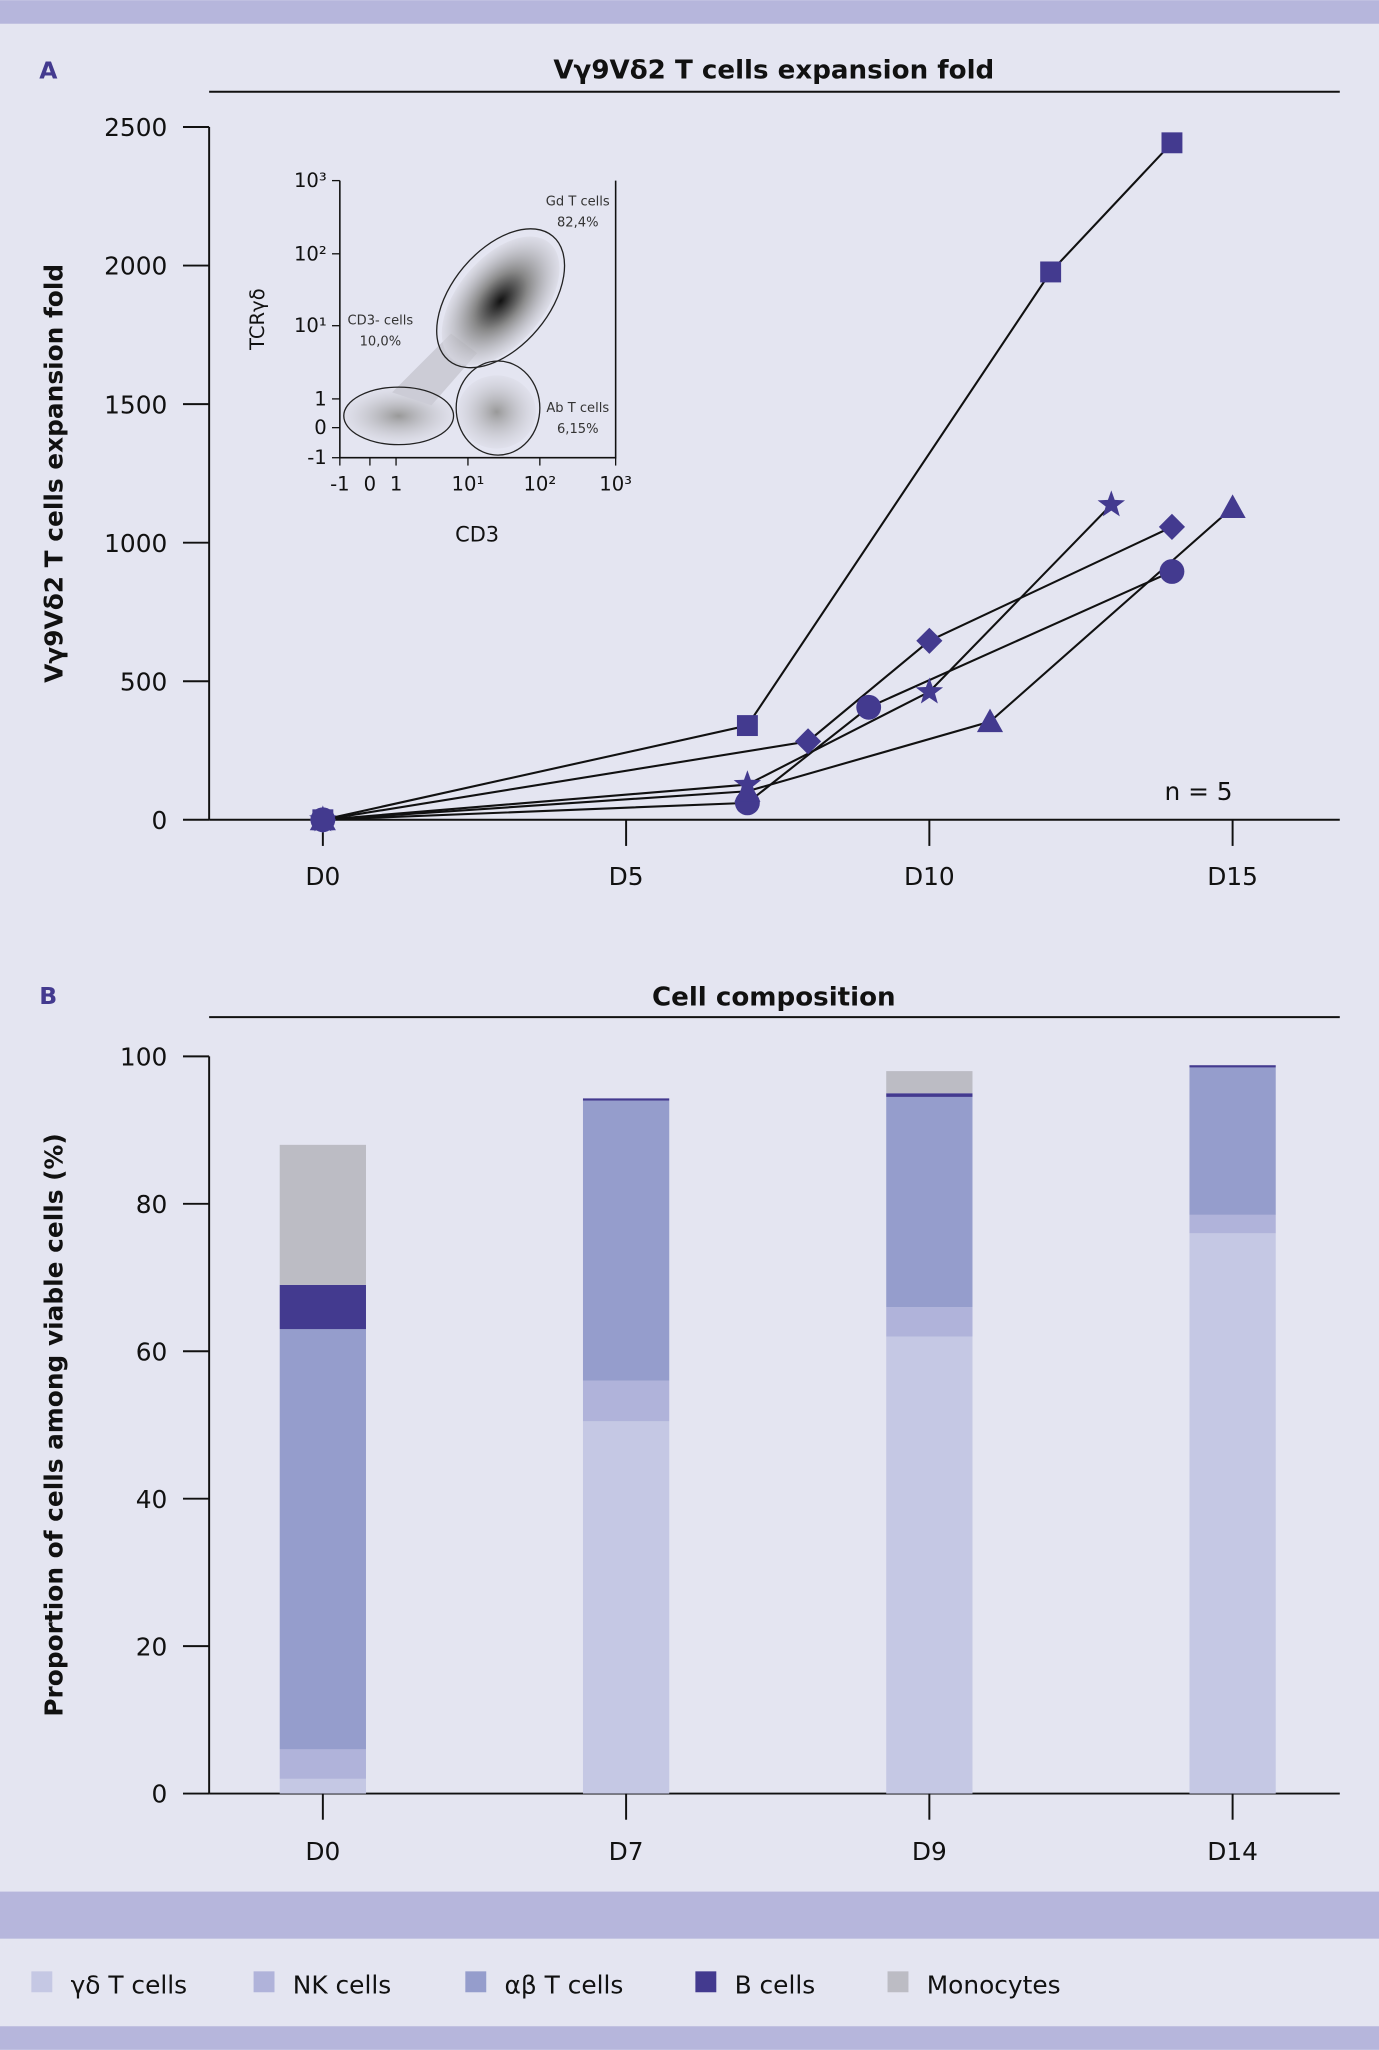  I want to click on series-line-star, so click(717, 662).